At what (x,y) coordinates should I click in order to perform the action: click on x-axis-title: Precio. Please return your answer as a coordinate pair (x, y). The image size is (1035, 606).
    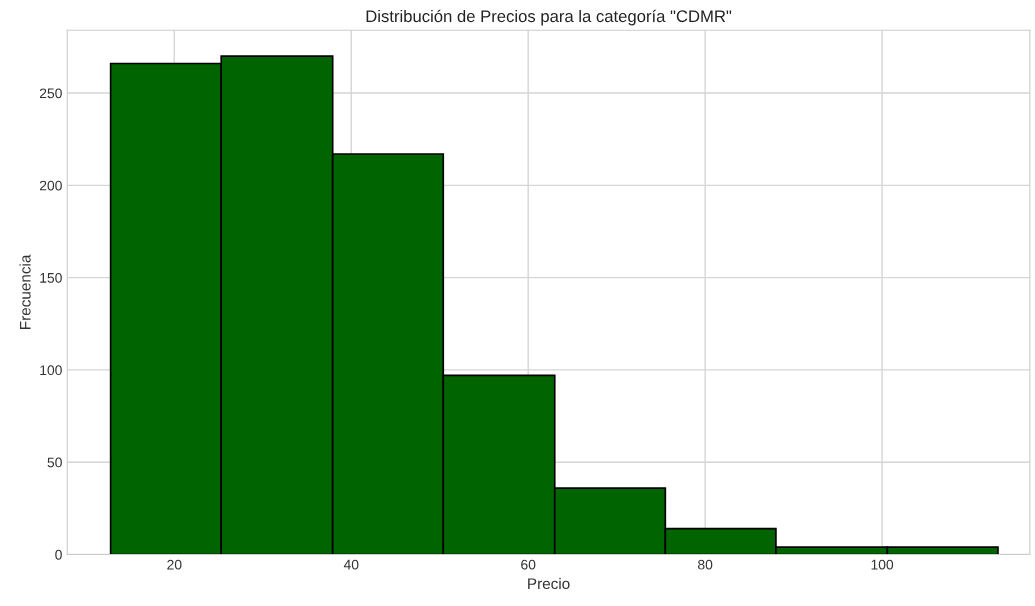
    Looking at the image, I should click on (549, 583).